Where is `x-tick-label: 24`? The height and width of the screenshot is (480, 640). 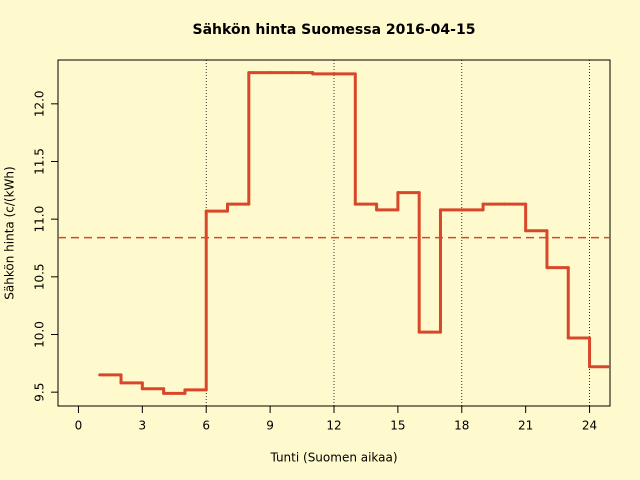 x-tick-label: 24 is located at coordinates (589, 426).